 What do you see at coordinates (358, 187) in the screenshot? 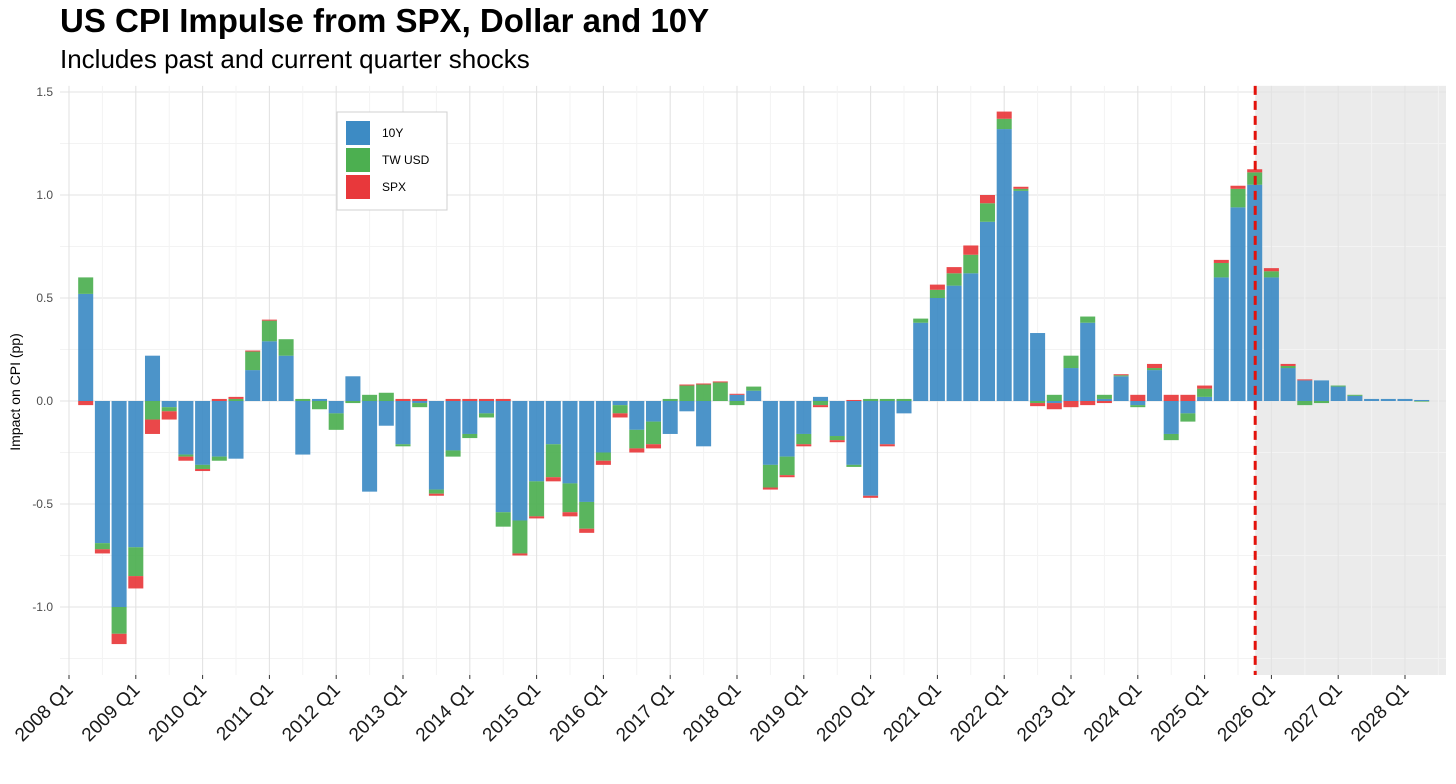
I see `legend-swatch-spx` at bounding box center [358, 187].